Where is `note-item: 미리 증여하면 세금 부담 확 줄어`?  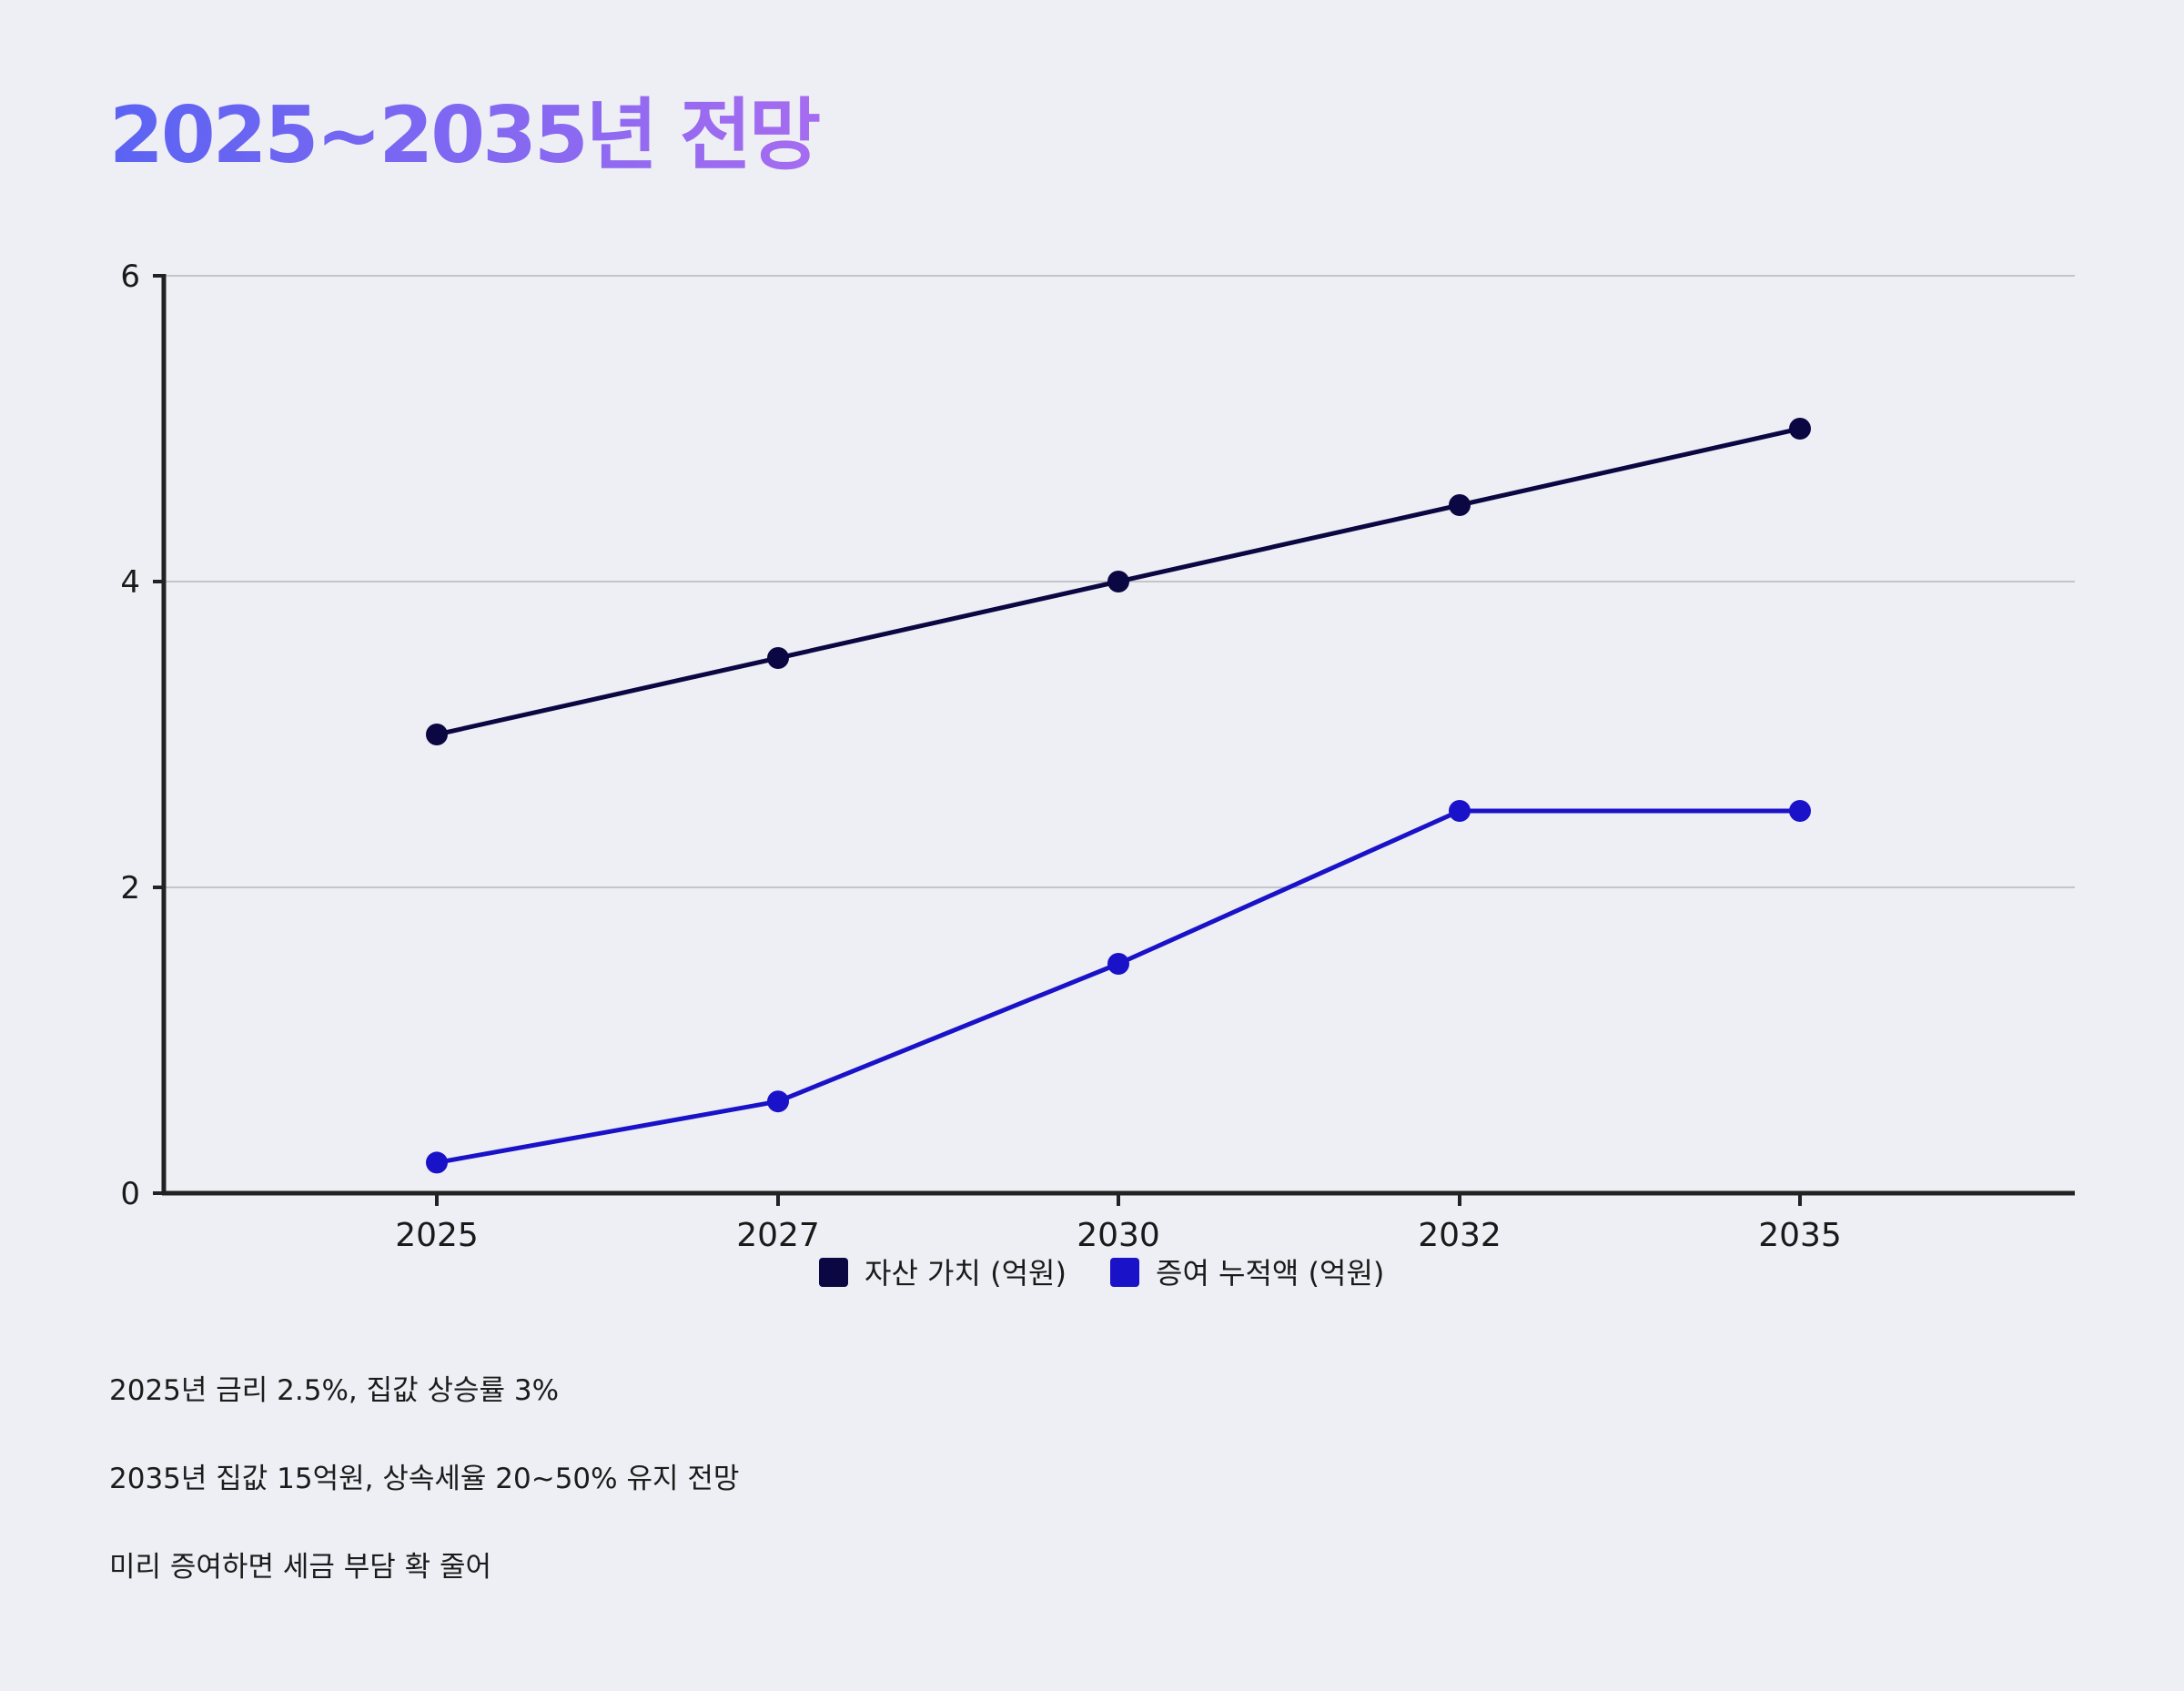 note-item: 미리 증여하면 세금 부담 확 줄어 is located at coordinates (301, 1568).